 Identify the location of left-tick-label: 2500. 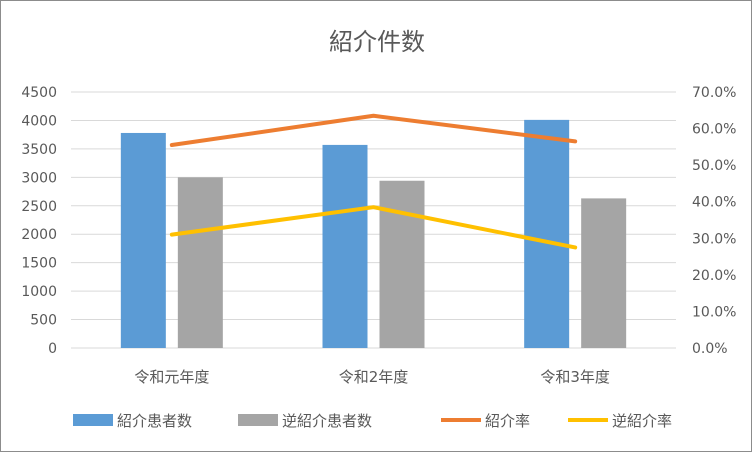
(39, 207).